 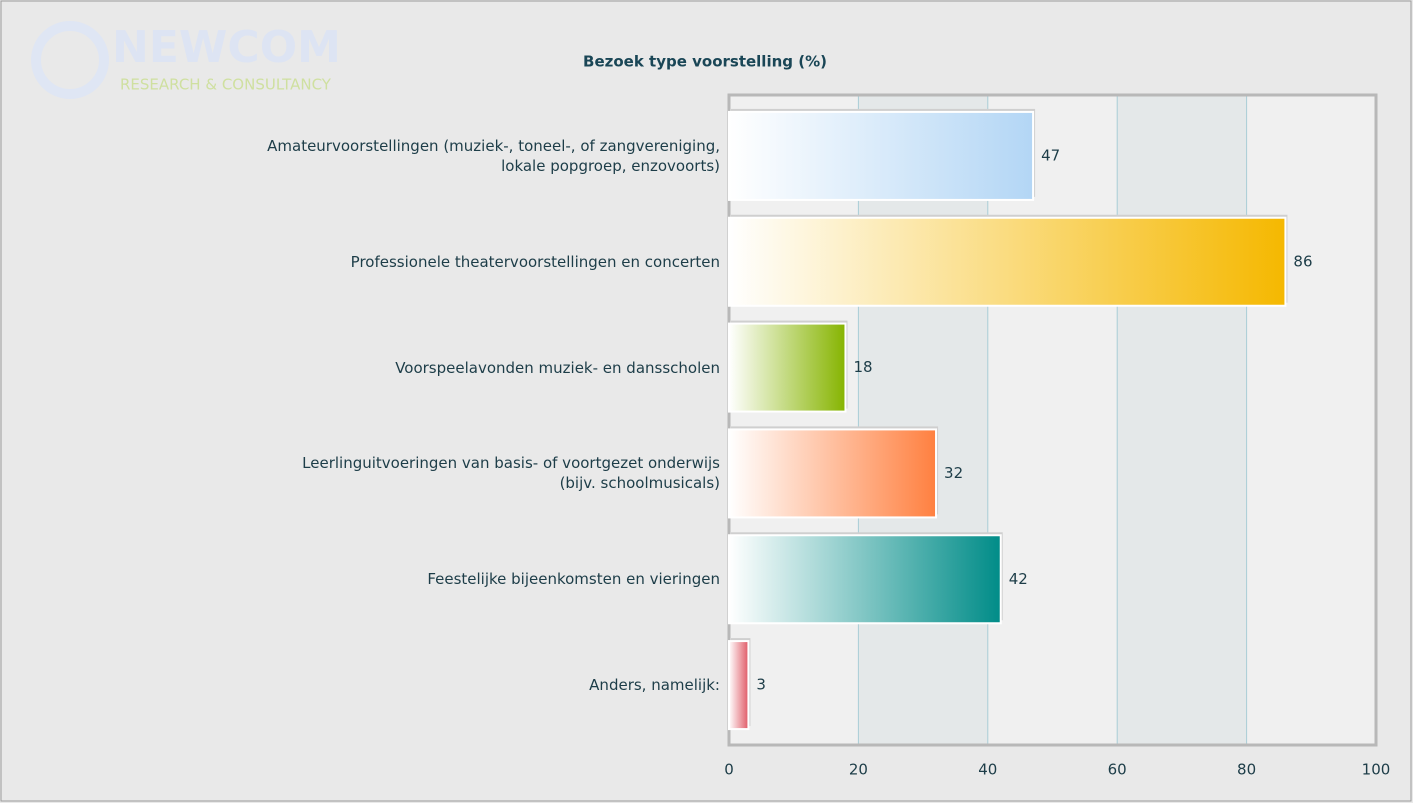 I want to click on x-tick-label: 40, so click(x=987, y=770).